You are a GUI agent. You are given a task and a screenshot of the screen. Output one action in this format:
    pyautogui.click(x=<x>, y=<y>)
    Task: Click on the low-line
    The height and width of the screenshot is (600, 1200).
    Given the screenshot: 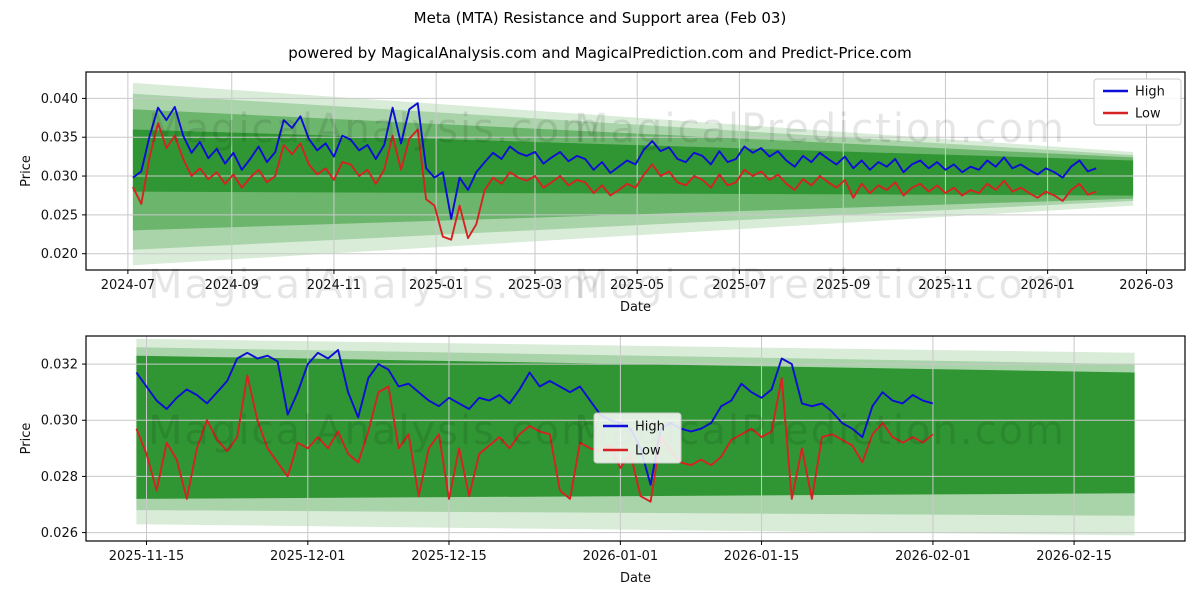 What is the action you would take?
    pyautogui.click(x=534, y=438)
    